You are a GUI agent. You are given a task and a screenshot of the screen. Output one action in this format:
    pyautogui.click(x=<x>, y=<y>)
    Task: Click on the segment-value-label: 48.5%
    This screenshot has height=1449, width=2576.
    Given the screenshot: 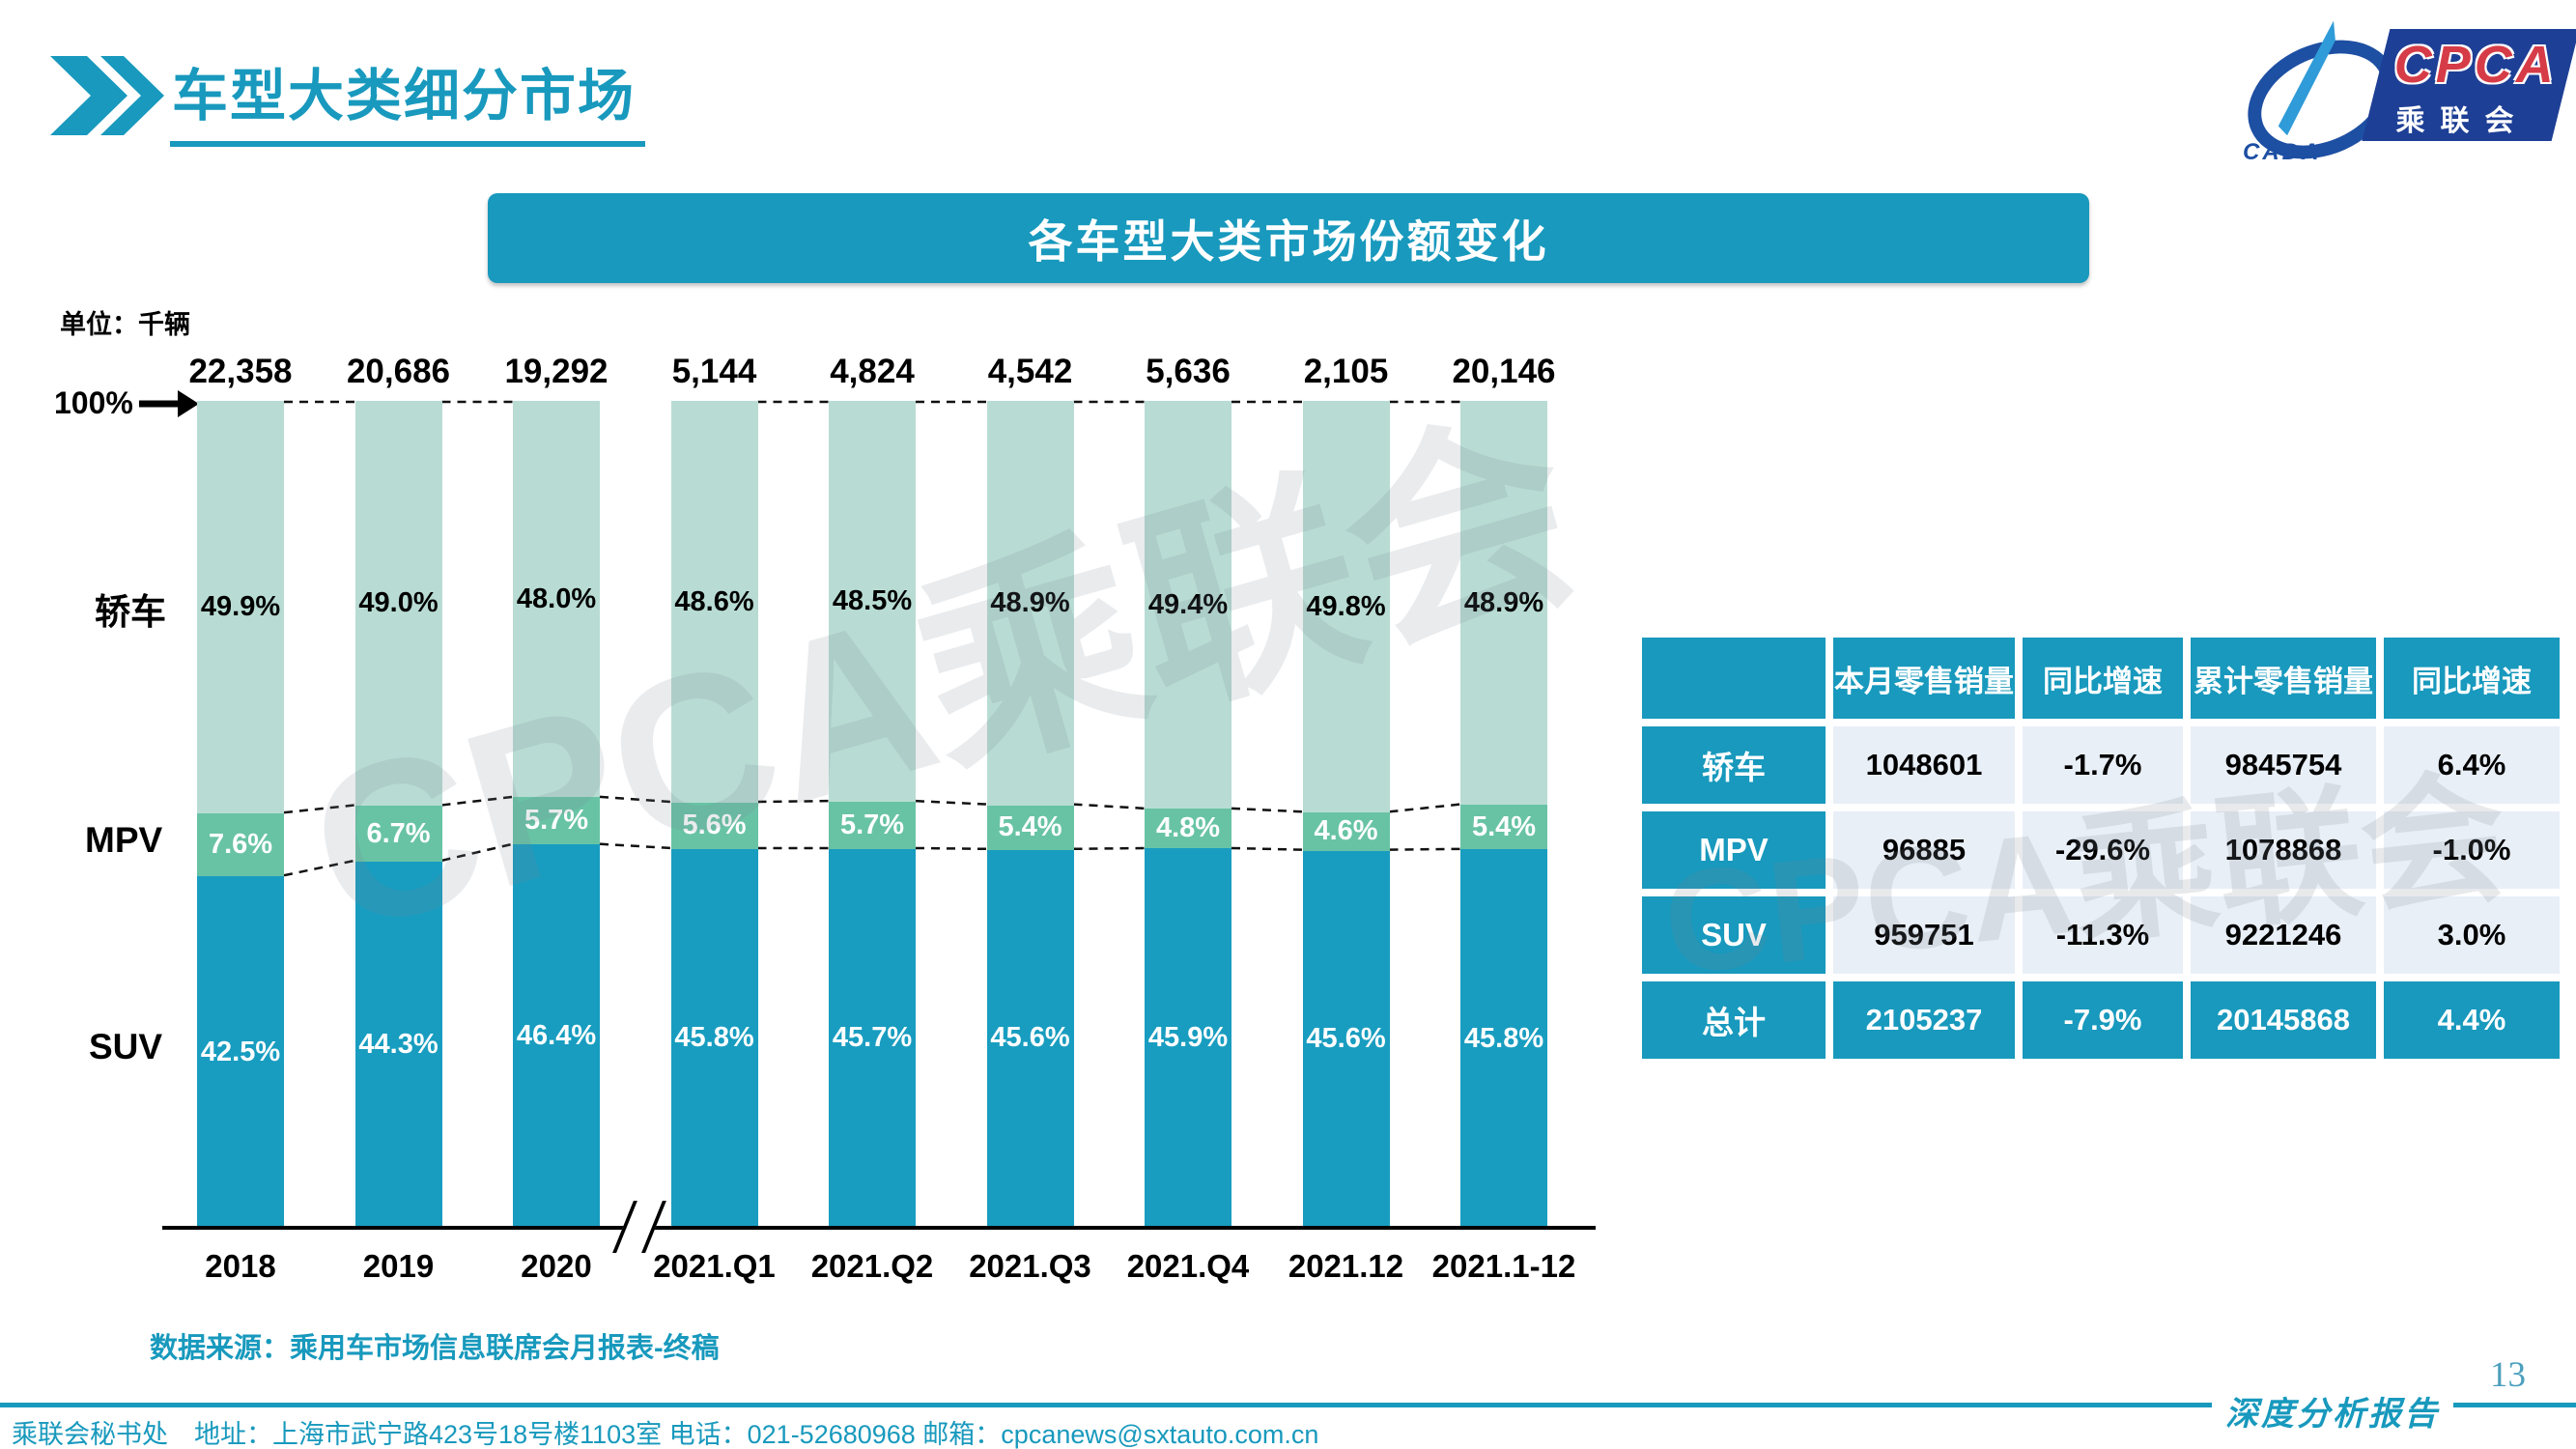 What is the action you would take?
    pyautogui.click(x=872, y=601)
    